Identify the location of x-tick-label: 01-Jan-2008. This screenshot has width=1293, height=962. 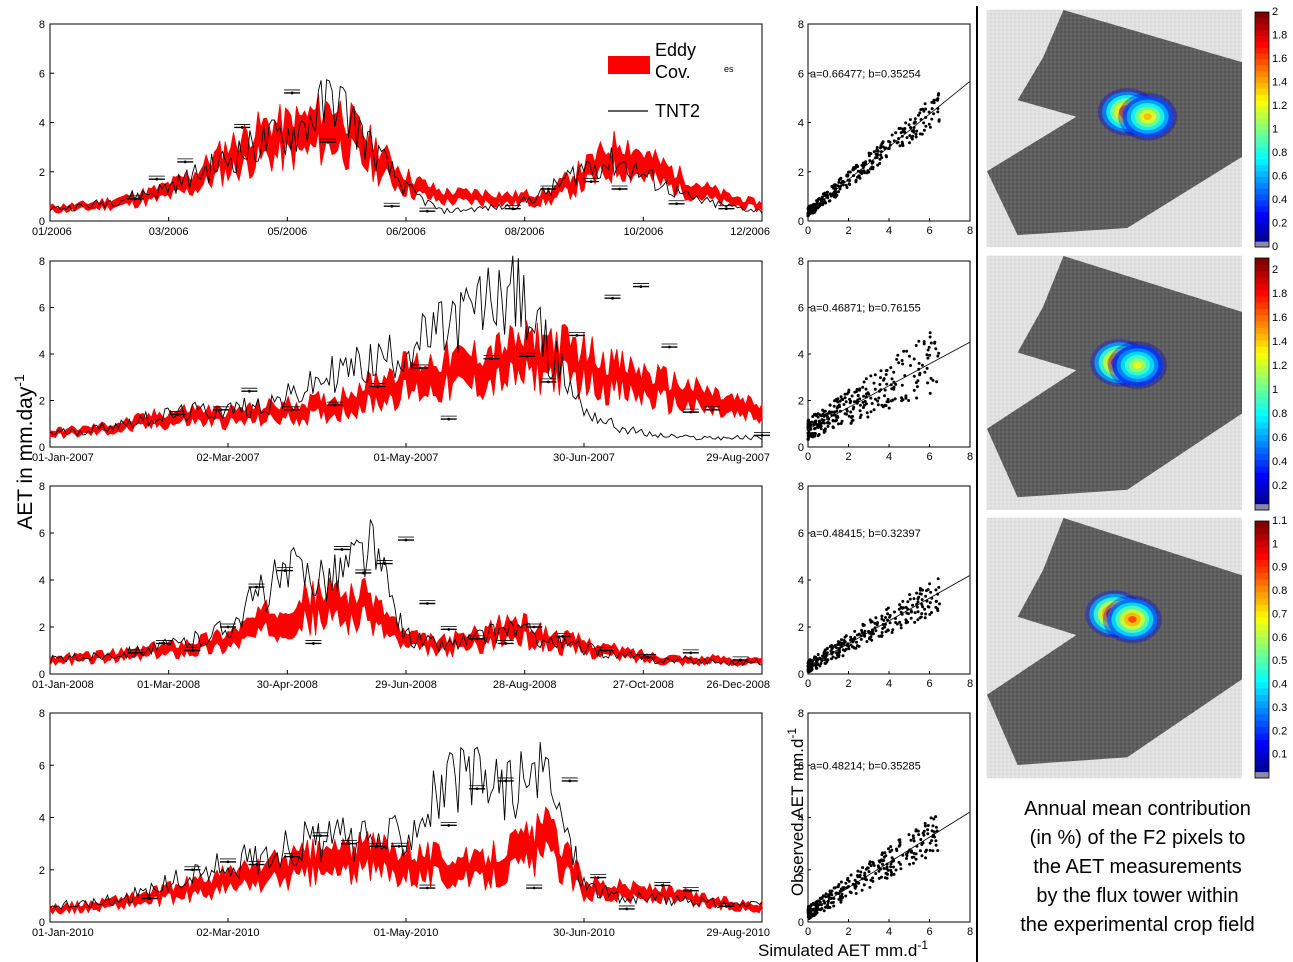
(63, 685).